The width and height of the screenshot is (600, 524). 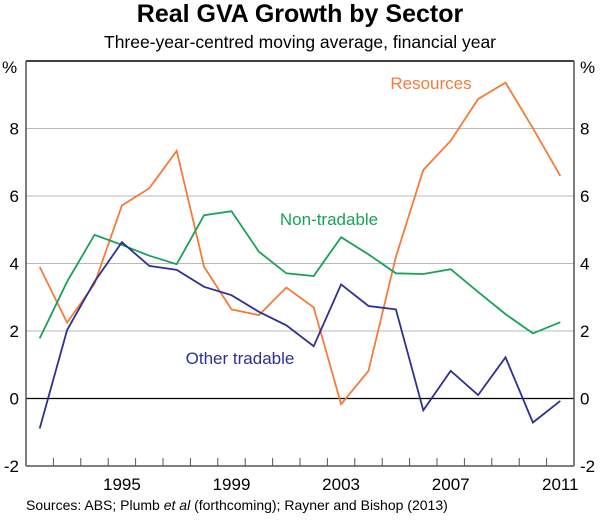 I want to click on y-unit-label-right: %, so click(x=587, y=67).